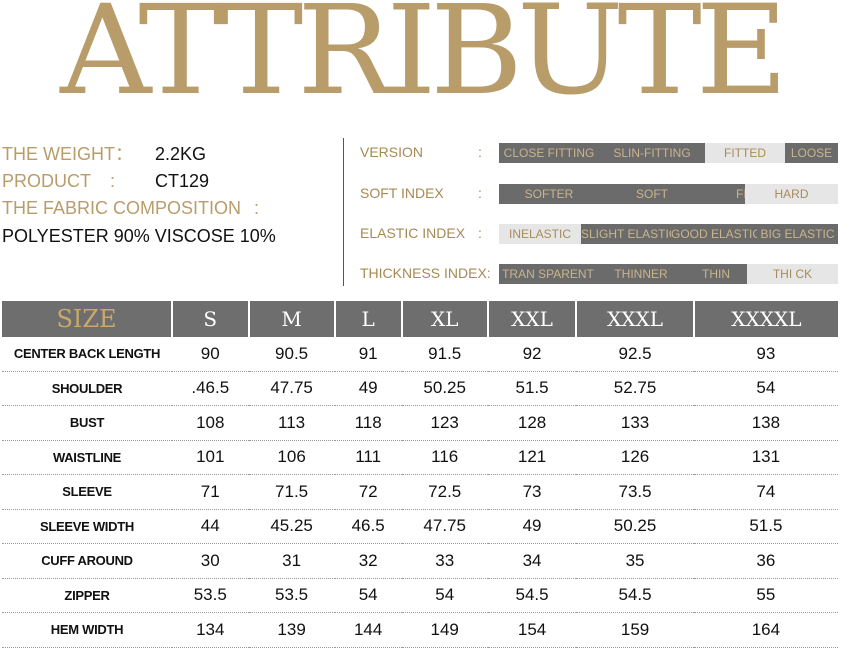 The height and width of the screenshot is (655, 842). I want to click on size-column-header: M, so click(291, 319).